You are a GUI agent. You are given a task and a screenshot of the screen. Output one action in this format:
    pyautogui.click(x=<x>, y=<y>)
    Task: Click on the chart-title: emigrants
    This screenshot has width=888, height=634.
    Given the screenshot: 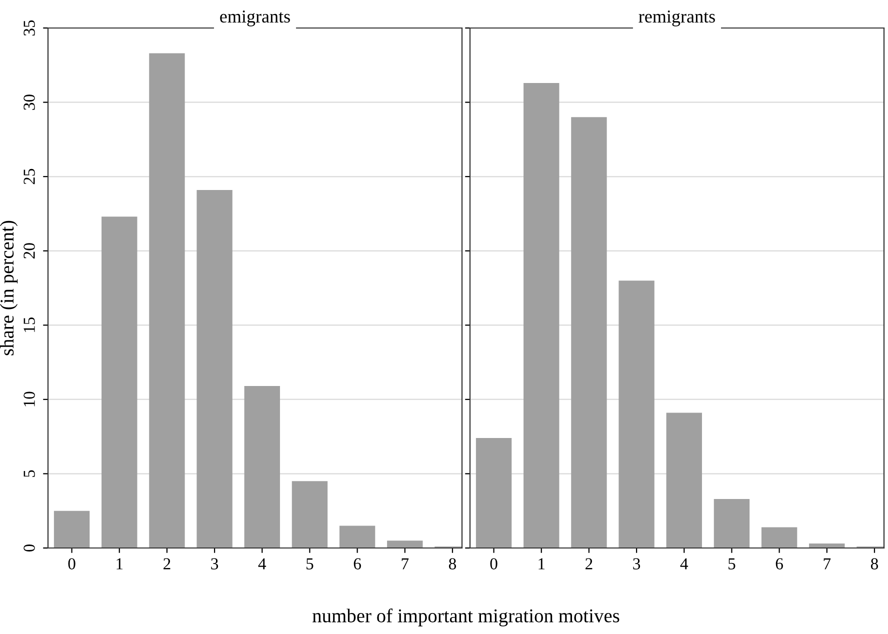 What is the action you would take?
    pyautogui.click(x=255, y=18)
    